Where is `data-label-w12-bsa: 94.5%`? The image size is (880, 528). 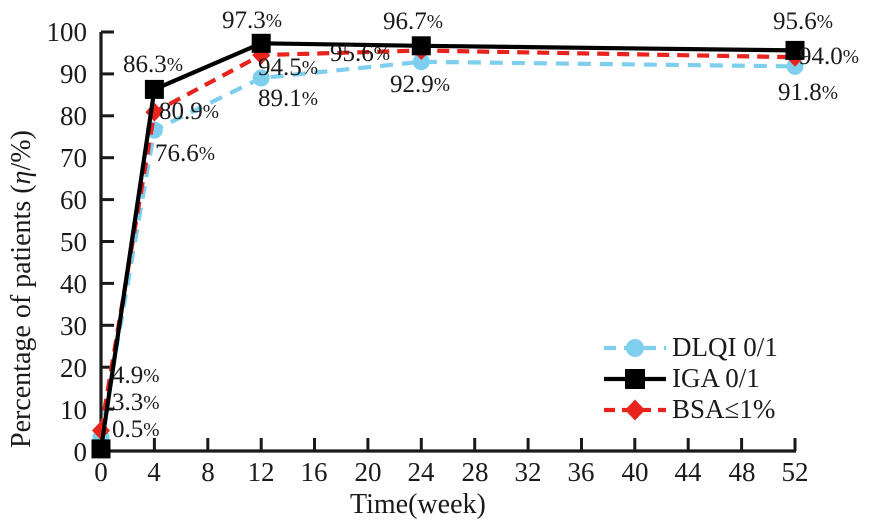
data-label-w12-bsa: 94.5% is located at coordinates (288, 67).